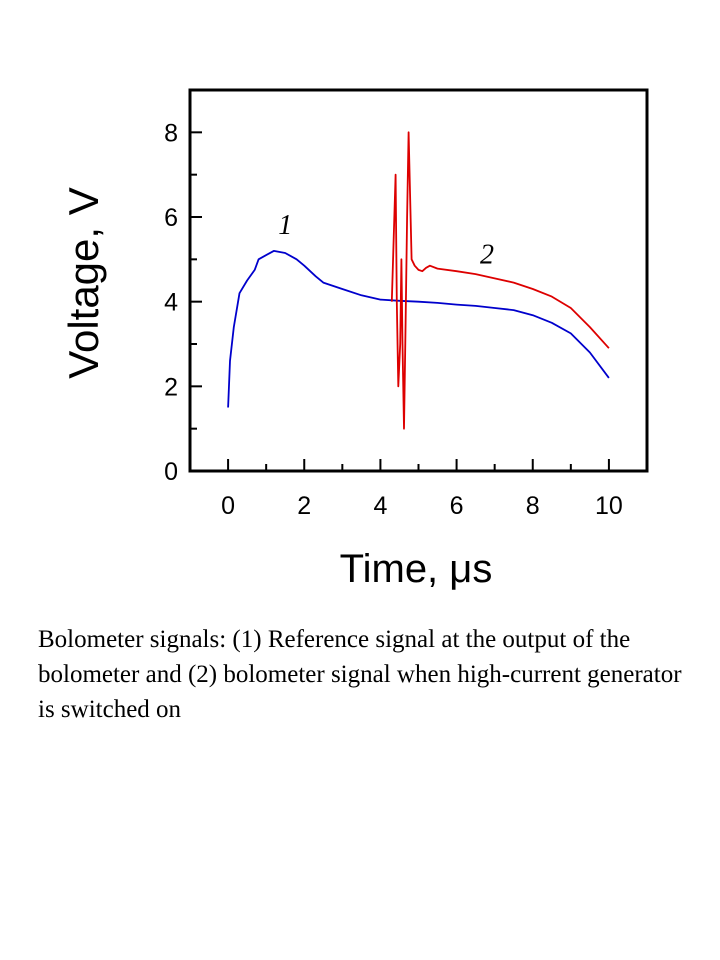 This screenshot has width=720, height=960. I want to click on x-tick-label: 6, so click(457, 506).